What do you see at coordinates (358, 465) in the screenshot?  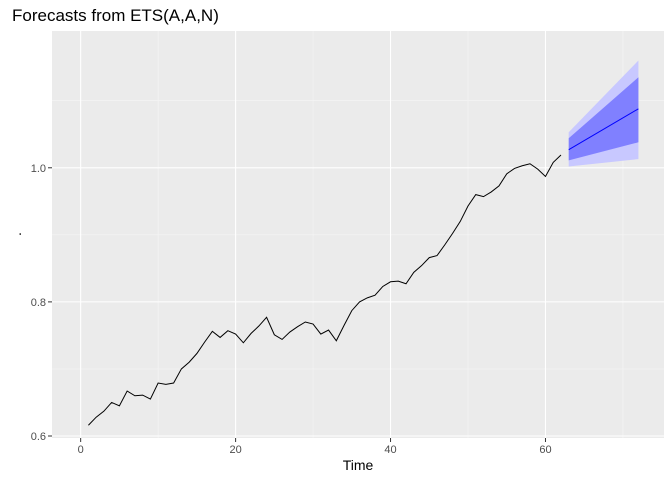 I see `x-axis-title: Time` at bounding box center [358, 465].